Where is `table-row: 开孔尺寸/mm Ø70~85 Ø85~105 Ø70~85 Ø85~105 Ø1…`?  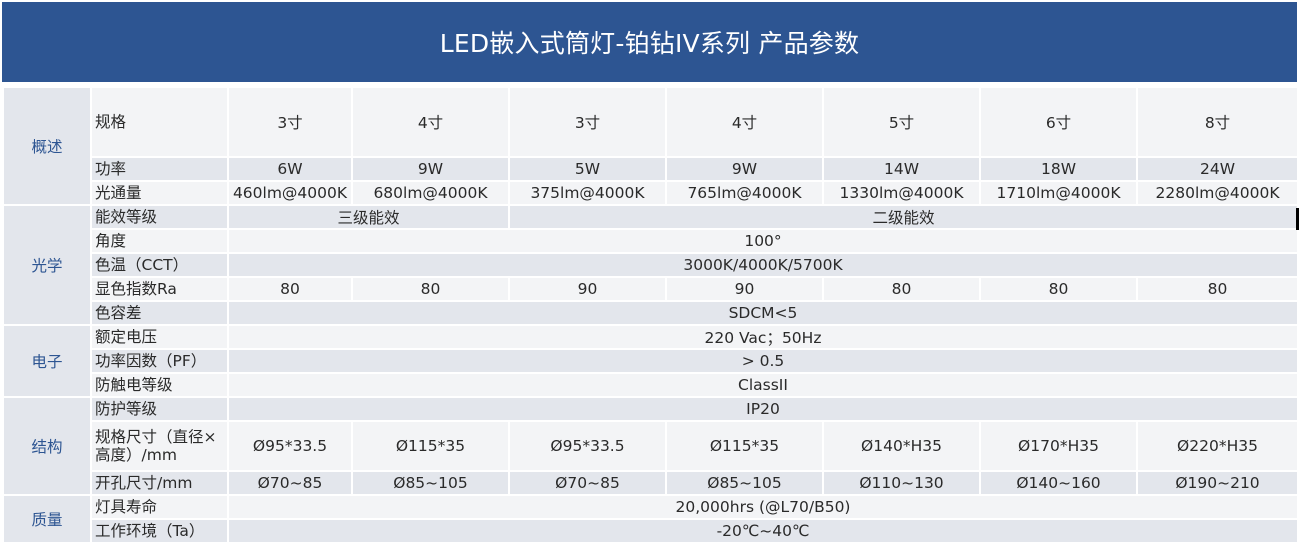 table-row: 开孔尺寸/mm Ø70~85 Ø85~105 Ø70~85 Ø85~105 Ø1… is located at coordinates (651, 483).